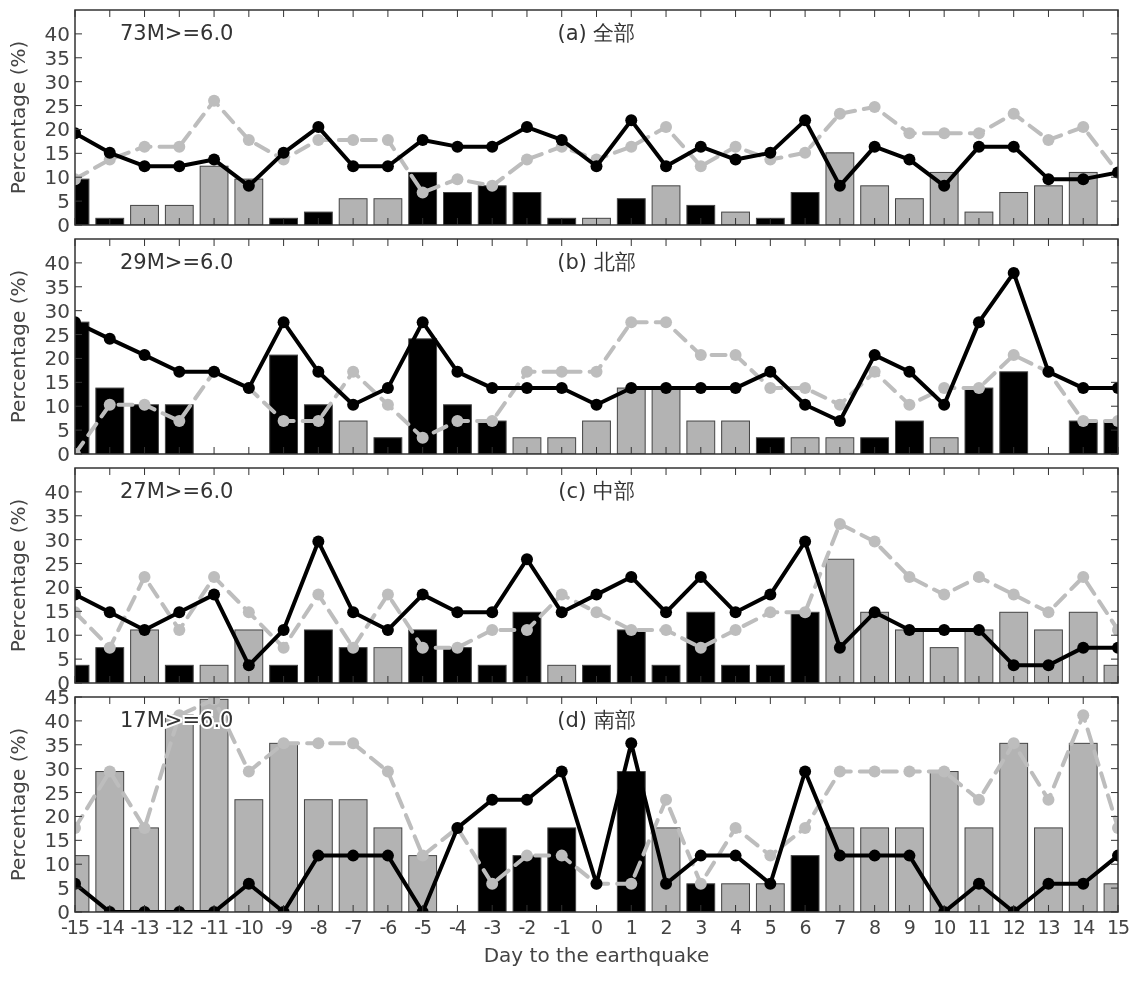  What do you see at coordinates (57, 539) in the screenshot?
I see `y-tick-label: 30` at bounding box center [57, 539].